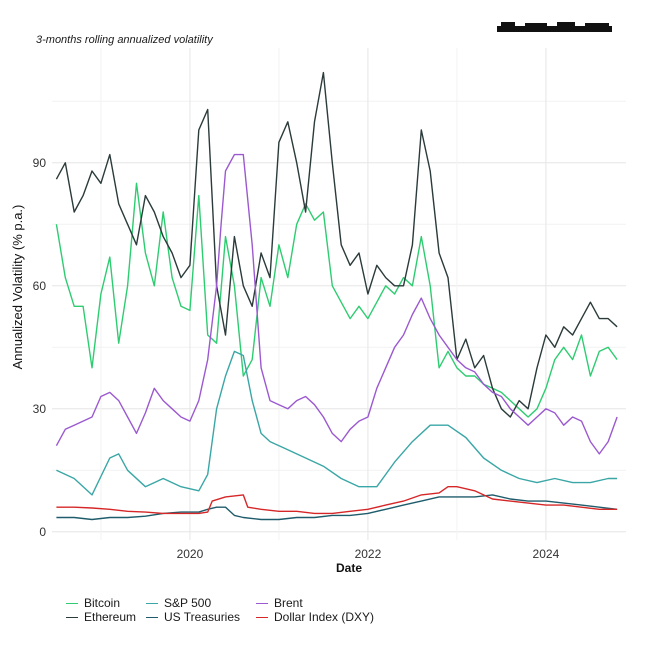  What do you see at coordinates (554, 27) in the screenshot?
I see `brand-logo` at bounding box center [554, 27].